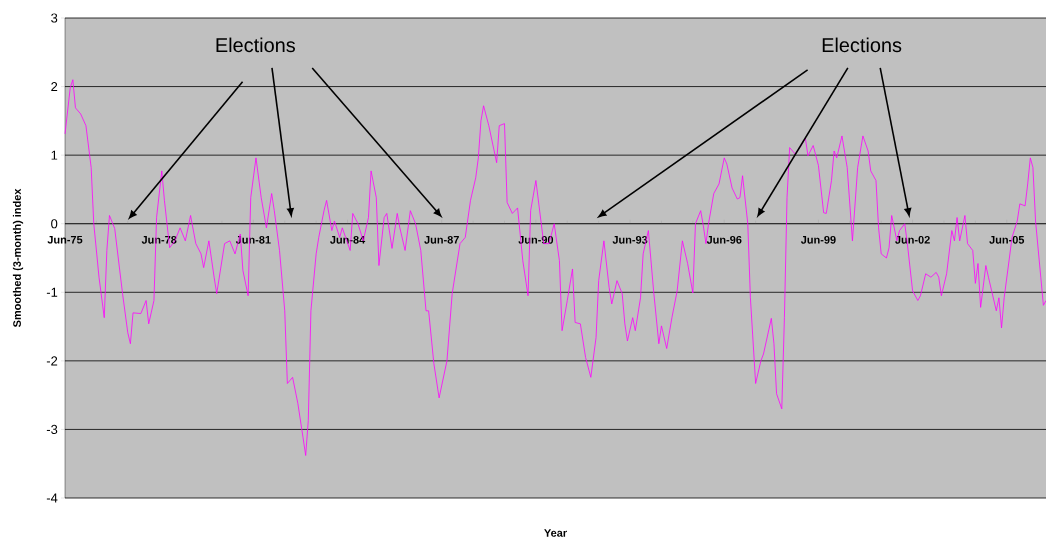 This screenshot has height=545, width=1046. I want to click on y-tick-label: -1, so click(52, 292).